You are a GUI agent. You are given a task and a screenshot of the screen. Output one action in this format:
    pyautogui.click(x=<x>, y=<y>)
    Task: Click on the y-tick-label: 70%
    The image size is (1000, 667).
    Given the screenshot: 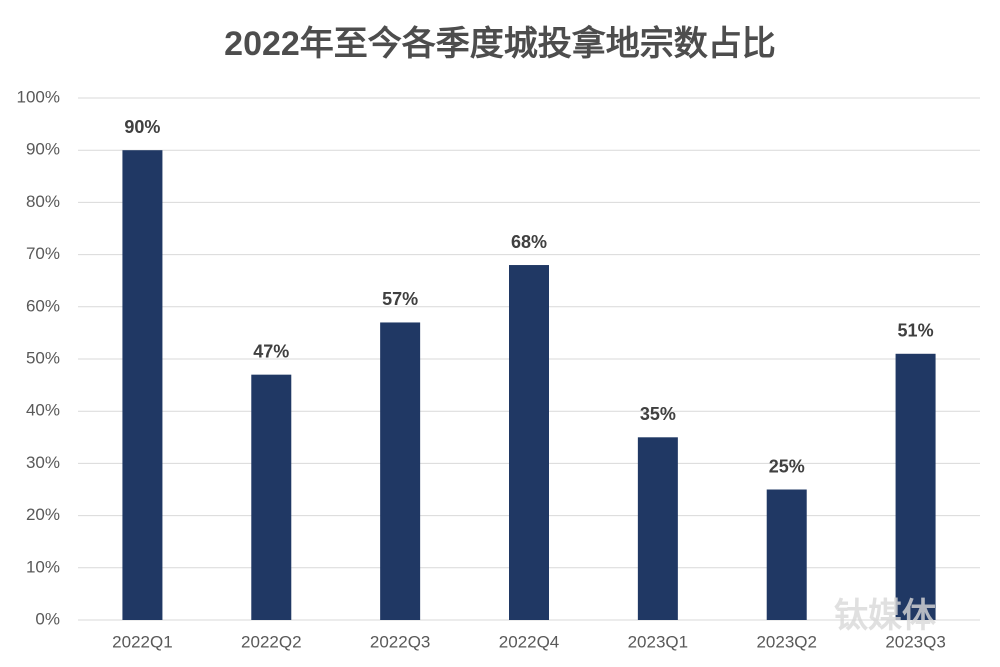 What is the action you would take?
    pyautogui.click(x=43, y=253)
    